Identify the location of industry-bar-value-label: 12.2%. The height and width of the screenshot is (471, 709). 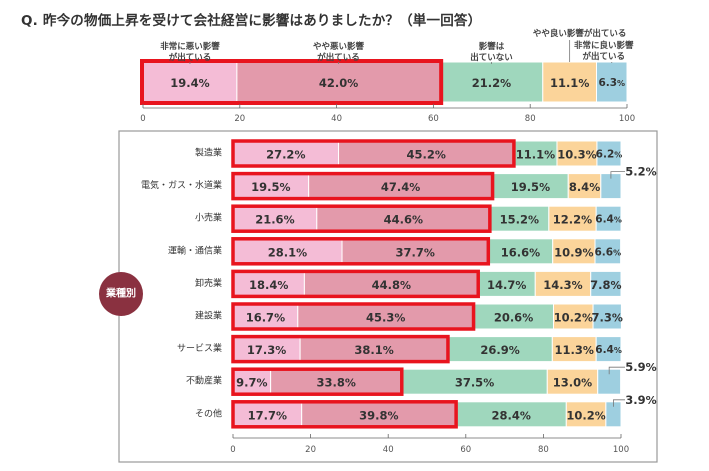
(572, 220).